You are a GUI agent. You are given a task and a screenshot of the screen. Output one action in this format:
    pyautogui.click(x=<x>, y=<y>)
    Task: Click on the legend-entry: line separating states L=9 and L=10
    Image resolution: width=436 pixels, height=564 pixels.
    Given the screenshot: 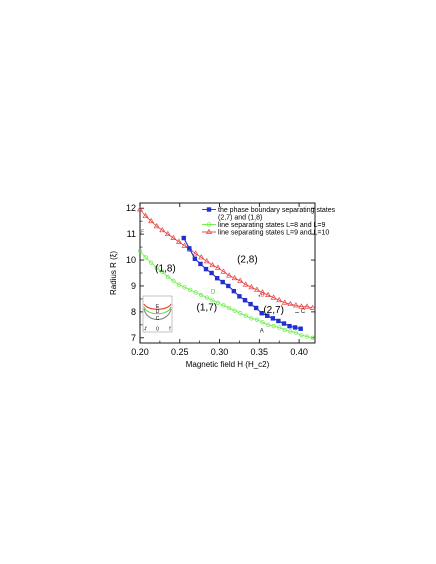 What is the action you would take?
    pyautogui.click(x=273, y=233)
    